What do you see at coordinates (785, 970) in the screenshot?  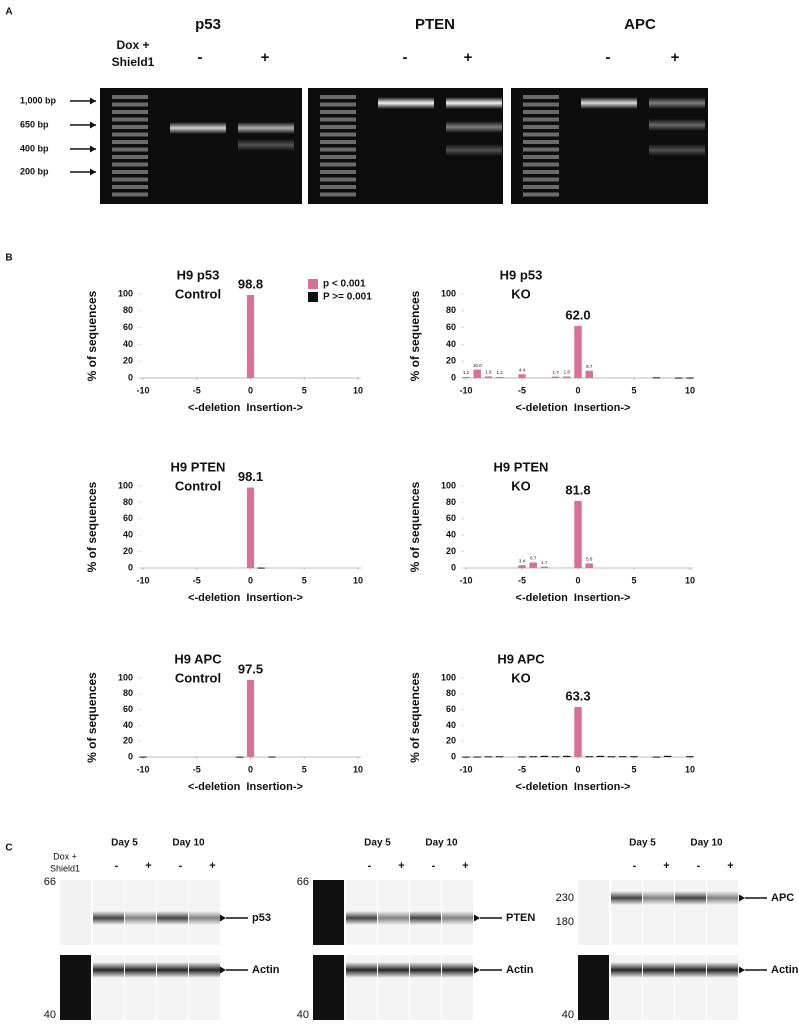 I see `control-label: Actin` at bounding box center [785, 970].